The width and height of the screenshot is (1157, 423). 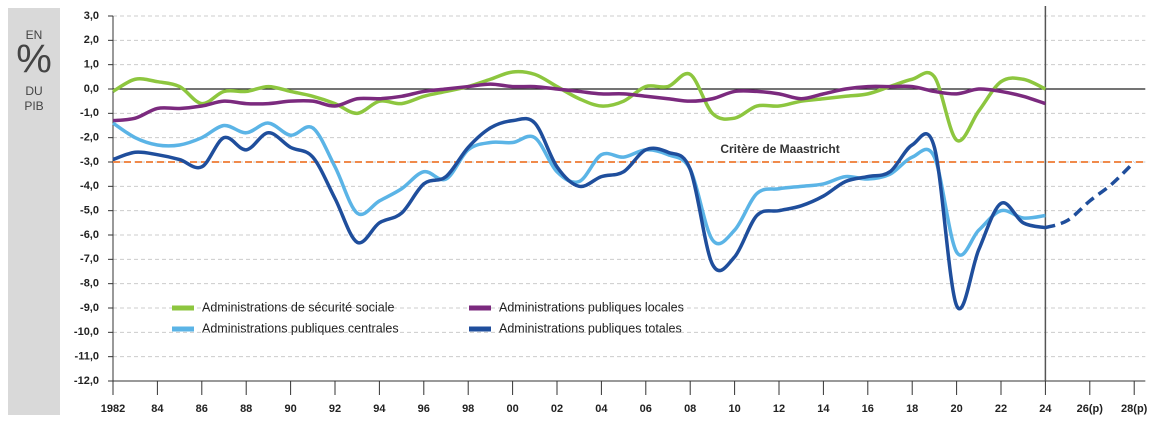 What do you see at coordinates (91, 16) in the screenshot?
I see `y-tick-label: 3,0` at bounding box center [91, 16].